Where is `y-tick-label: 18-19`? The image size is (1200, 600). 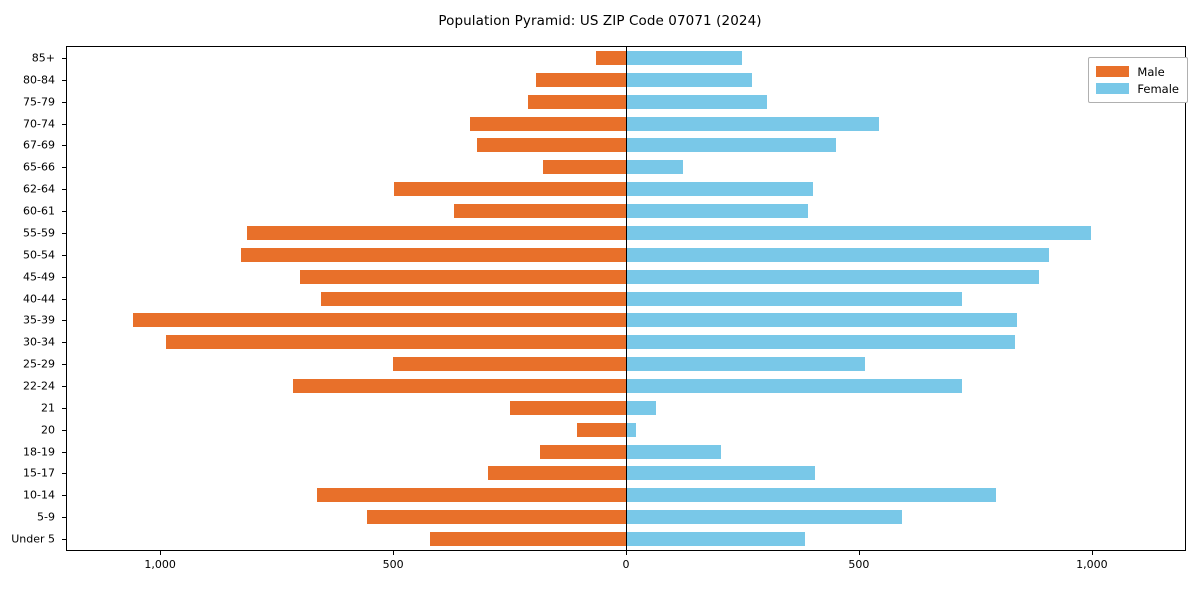
y-tick-label: 18-19 is located at coordinates (39, 452).